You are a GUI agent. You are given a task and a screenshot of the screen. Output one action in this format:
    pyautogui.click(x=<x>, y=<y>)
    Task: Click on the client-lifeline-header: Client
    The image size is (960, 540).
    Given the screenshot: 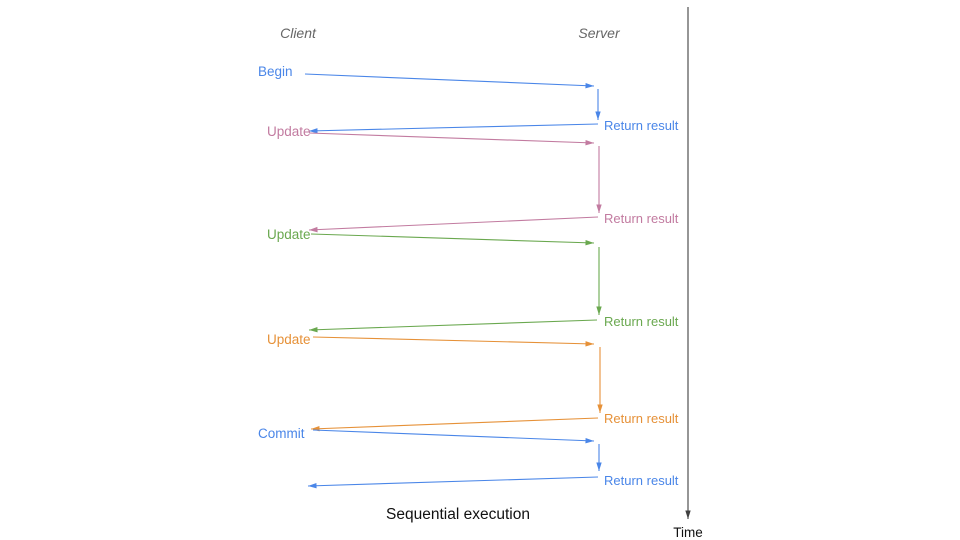 What is the action you would take?
    pyautogui.click(x=298, y=33)
    